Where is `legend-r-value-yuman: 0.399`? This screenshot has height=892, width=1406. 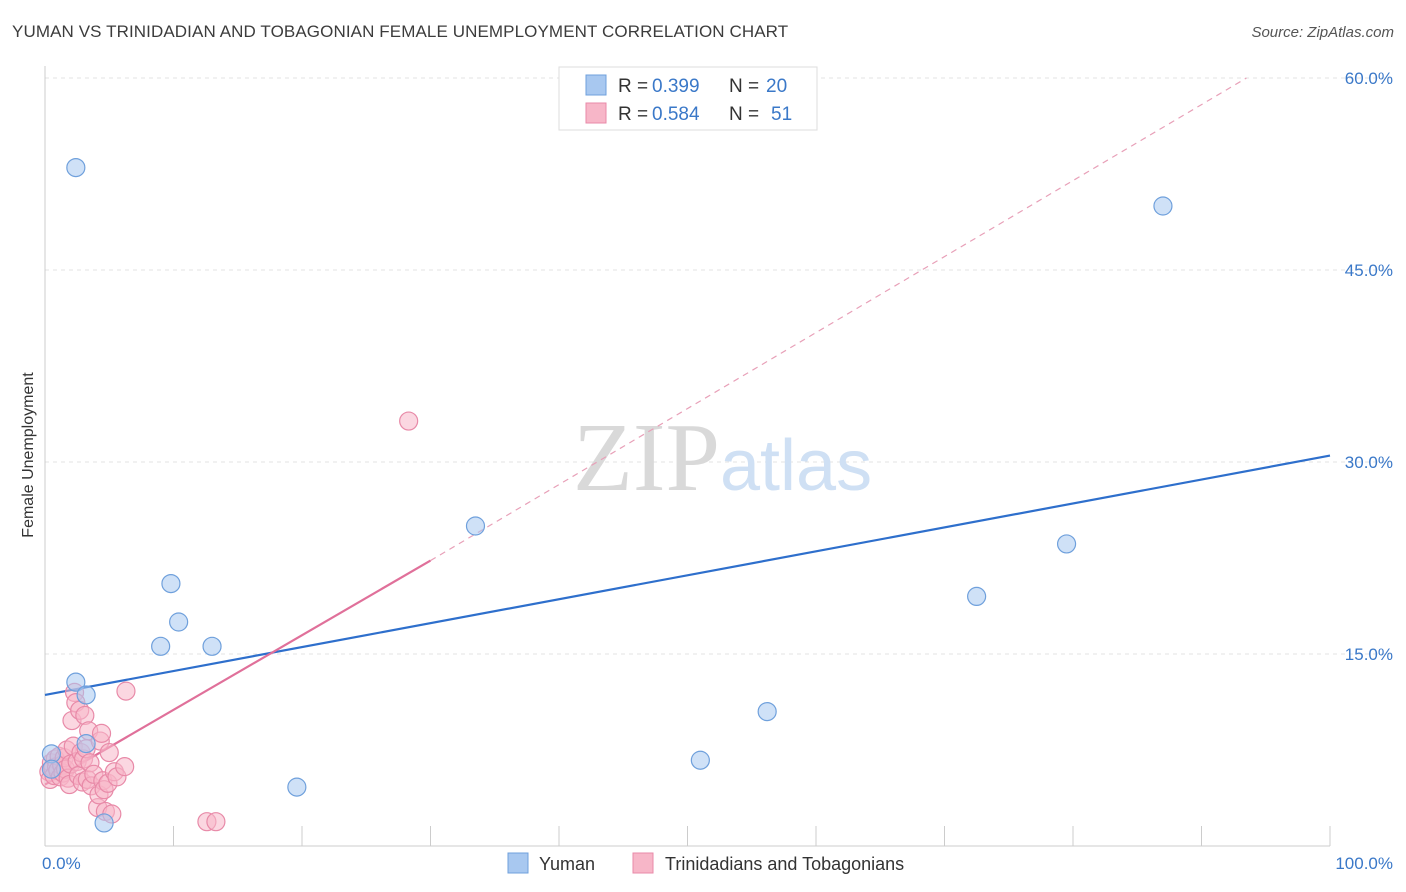 legend-r-value-yuman: 0.399 is located at coordinates (676, 86).